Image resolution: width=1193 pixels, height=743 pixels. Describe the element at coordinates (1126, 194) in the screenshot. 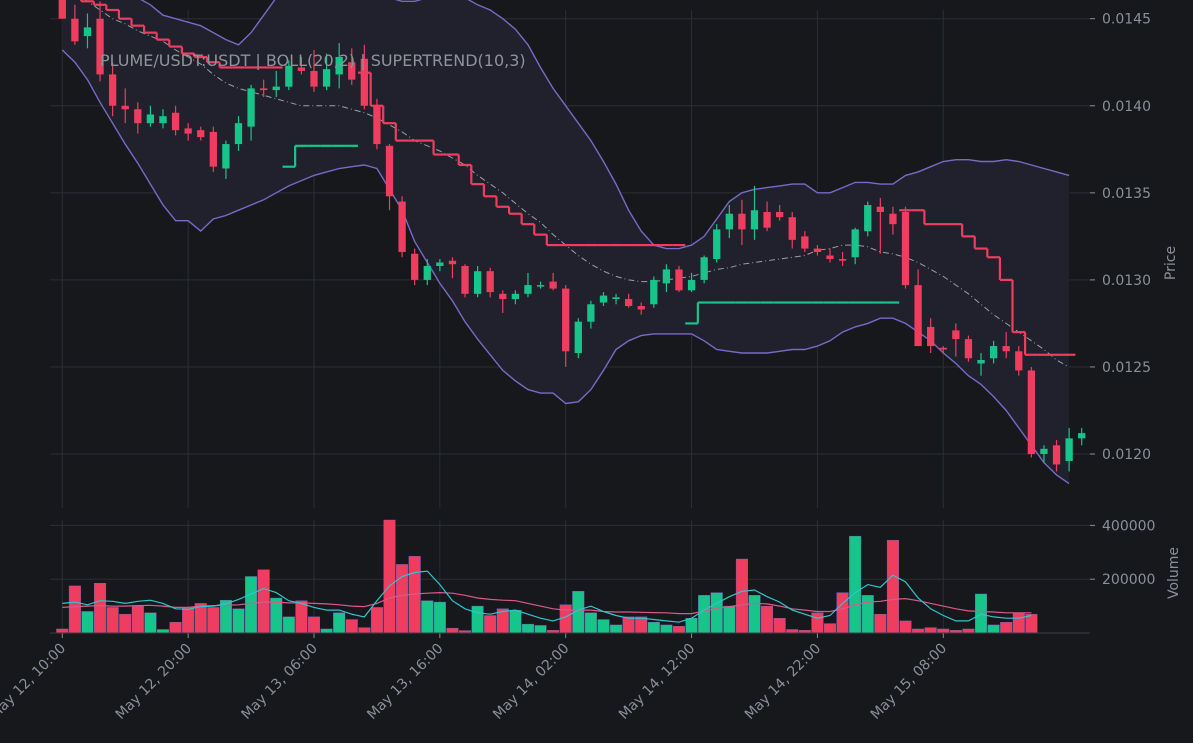

I see `price-tick-label: 0.0135` at that location.